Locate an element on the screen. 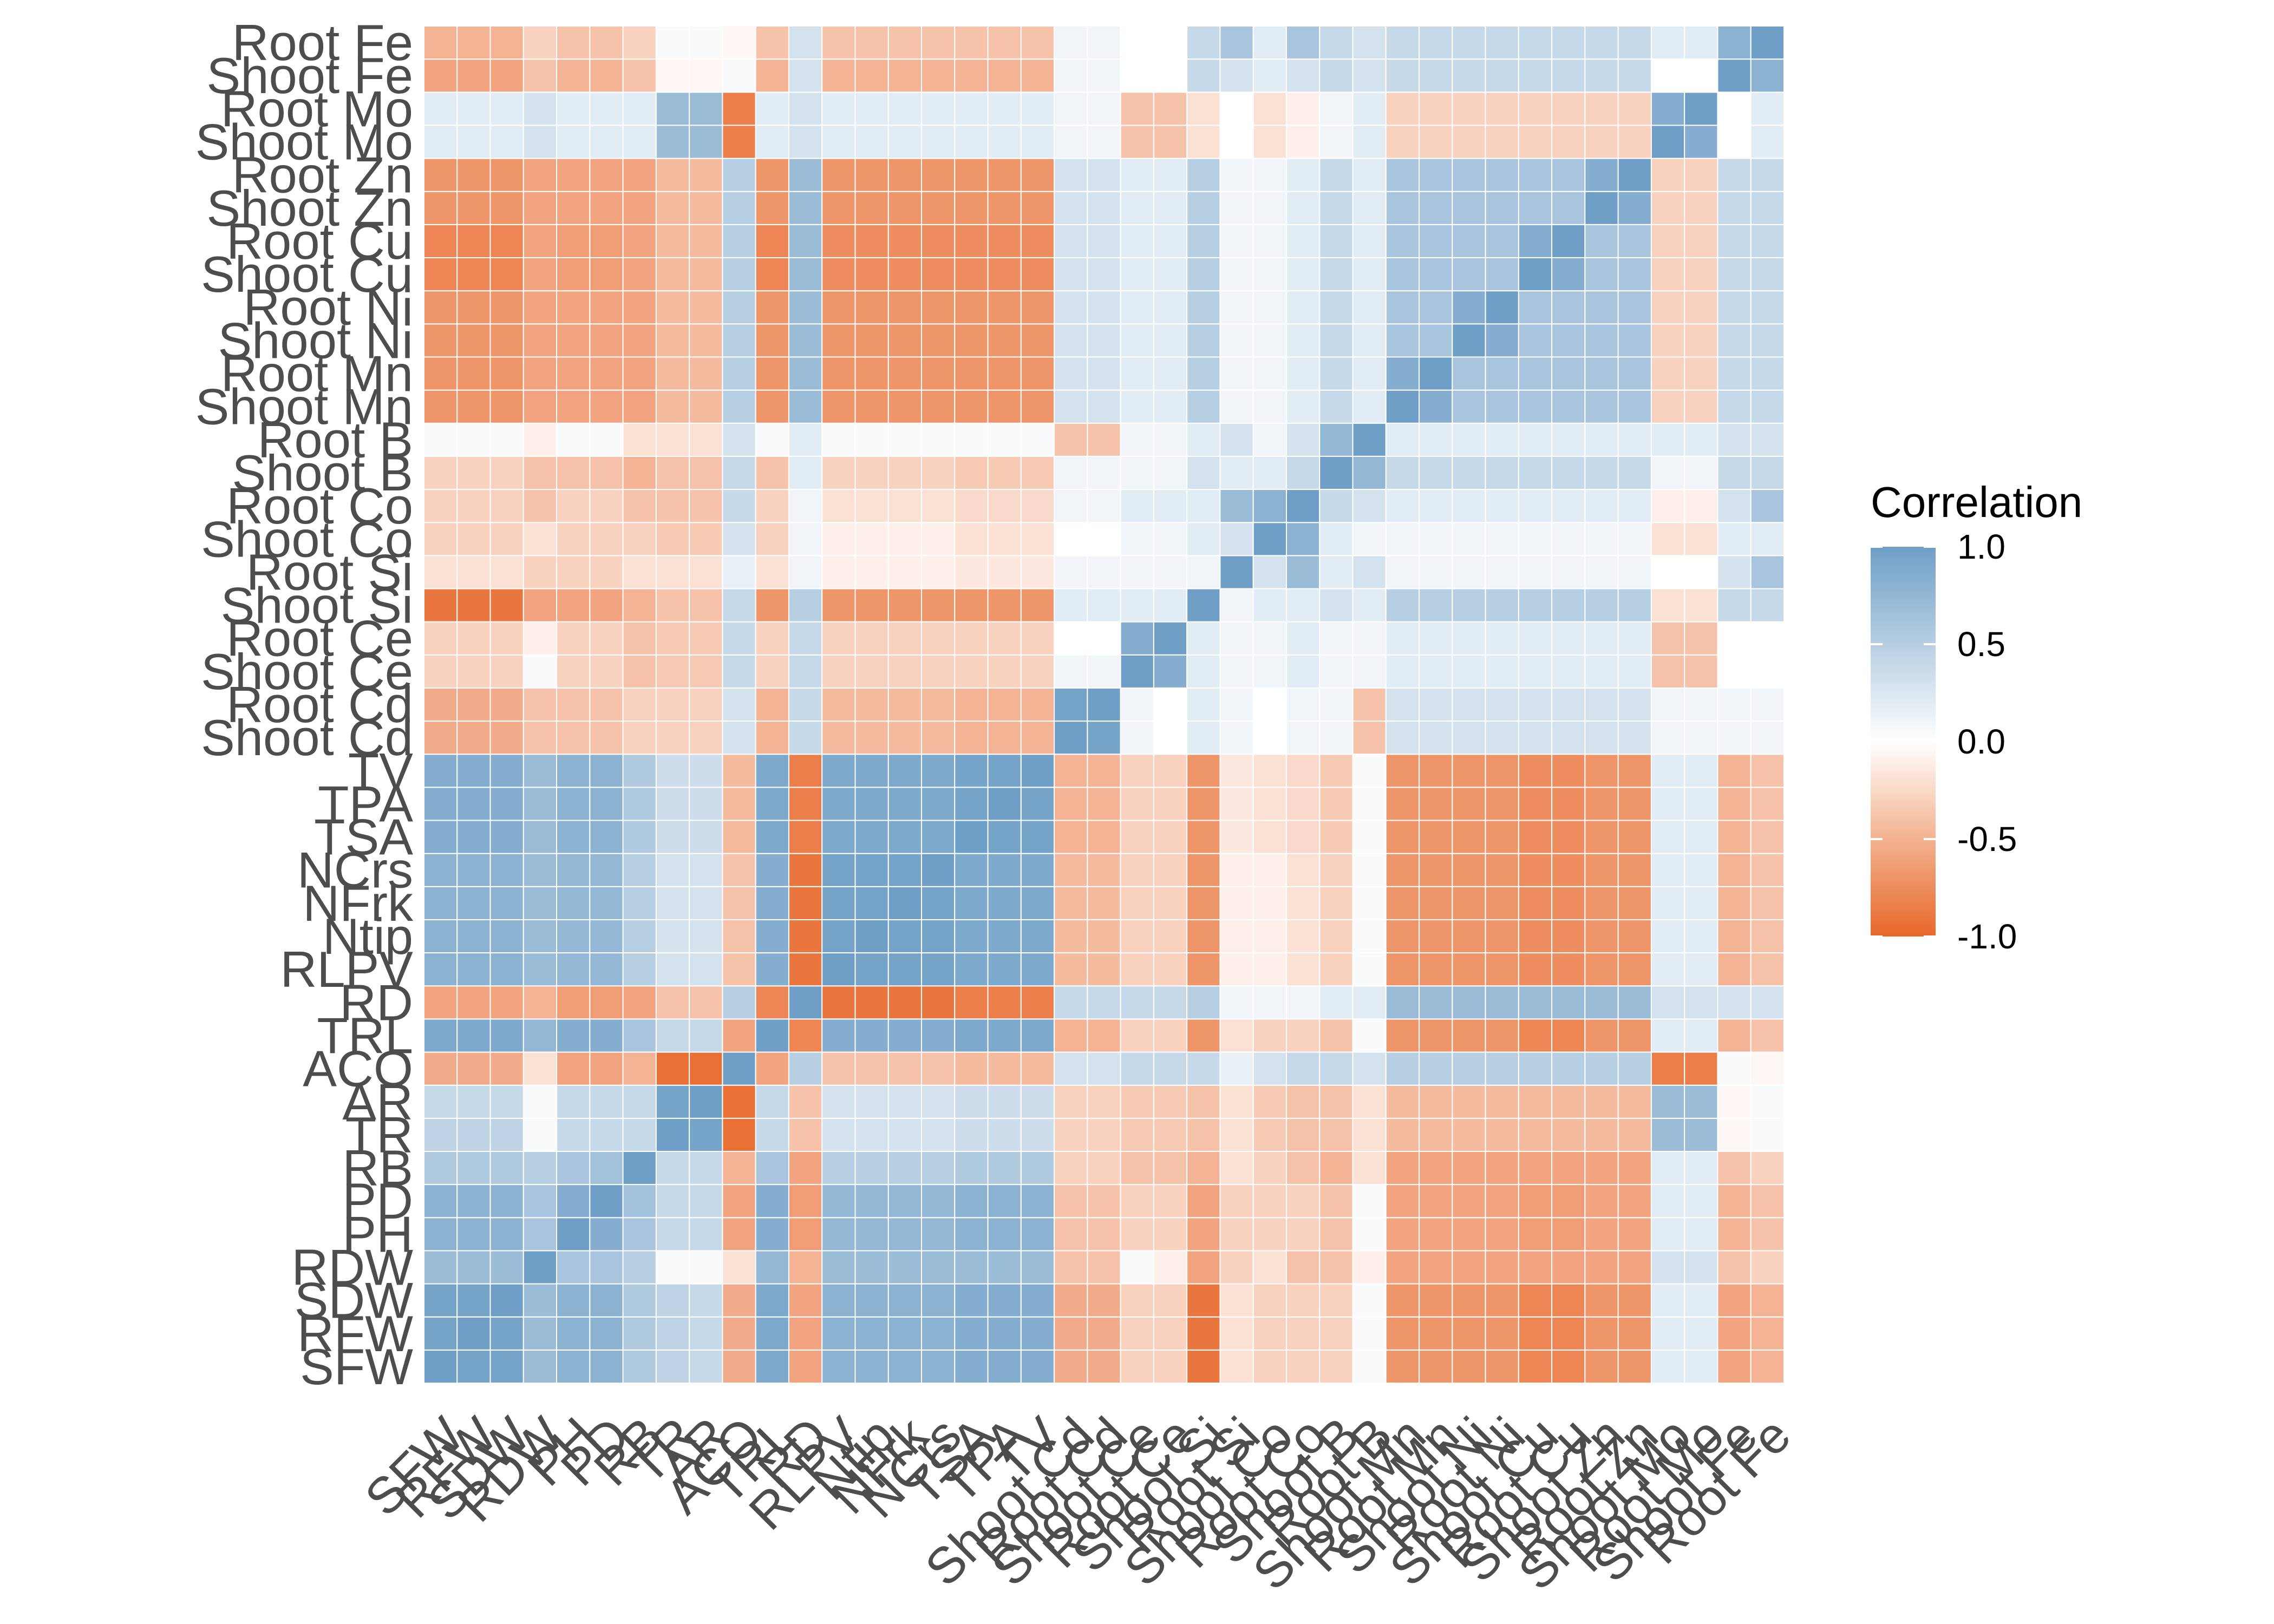 Image resolution: width=2274 pixels, height=1624 pixels. heatmap-cell-shoot-ce-root-co is located at coordinates (1137, 506).